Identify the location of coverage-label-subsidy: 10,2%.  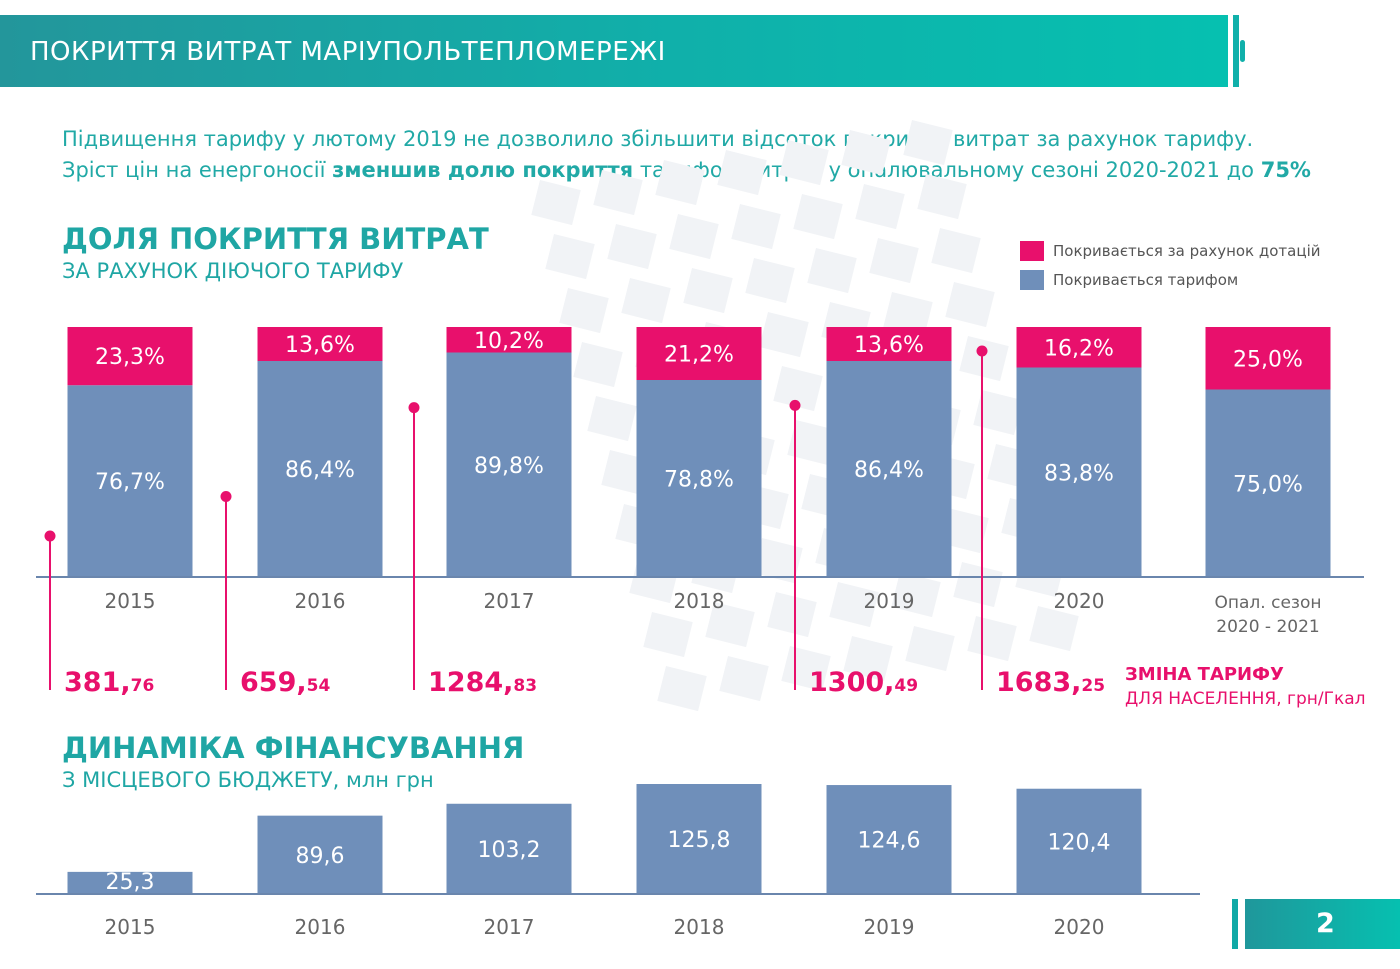
(509, 341).